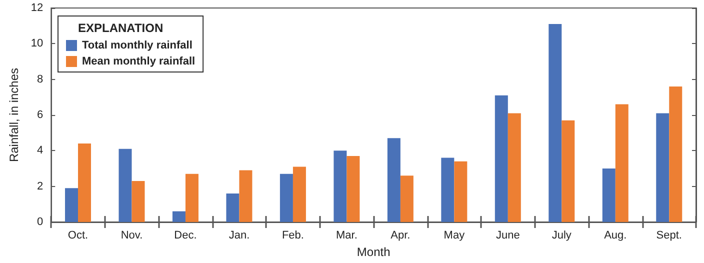 Image resolution: width=704 pixels, height=263 pixels. What do you see at coordinates (293, 236) in the screenshot?
I see `x-tick-label: Feb.` at bounding box center [293, 236].